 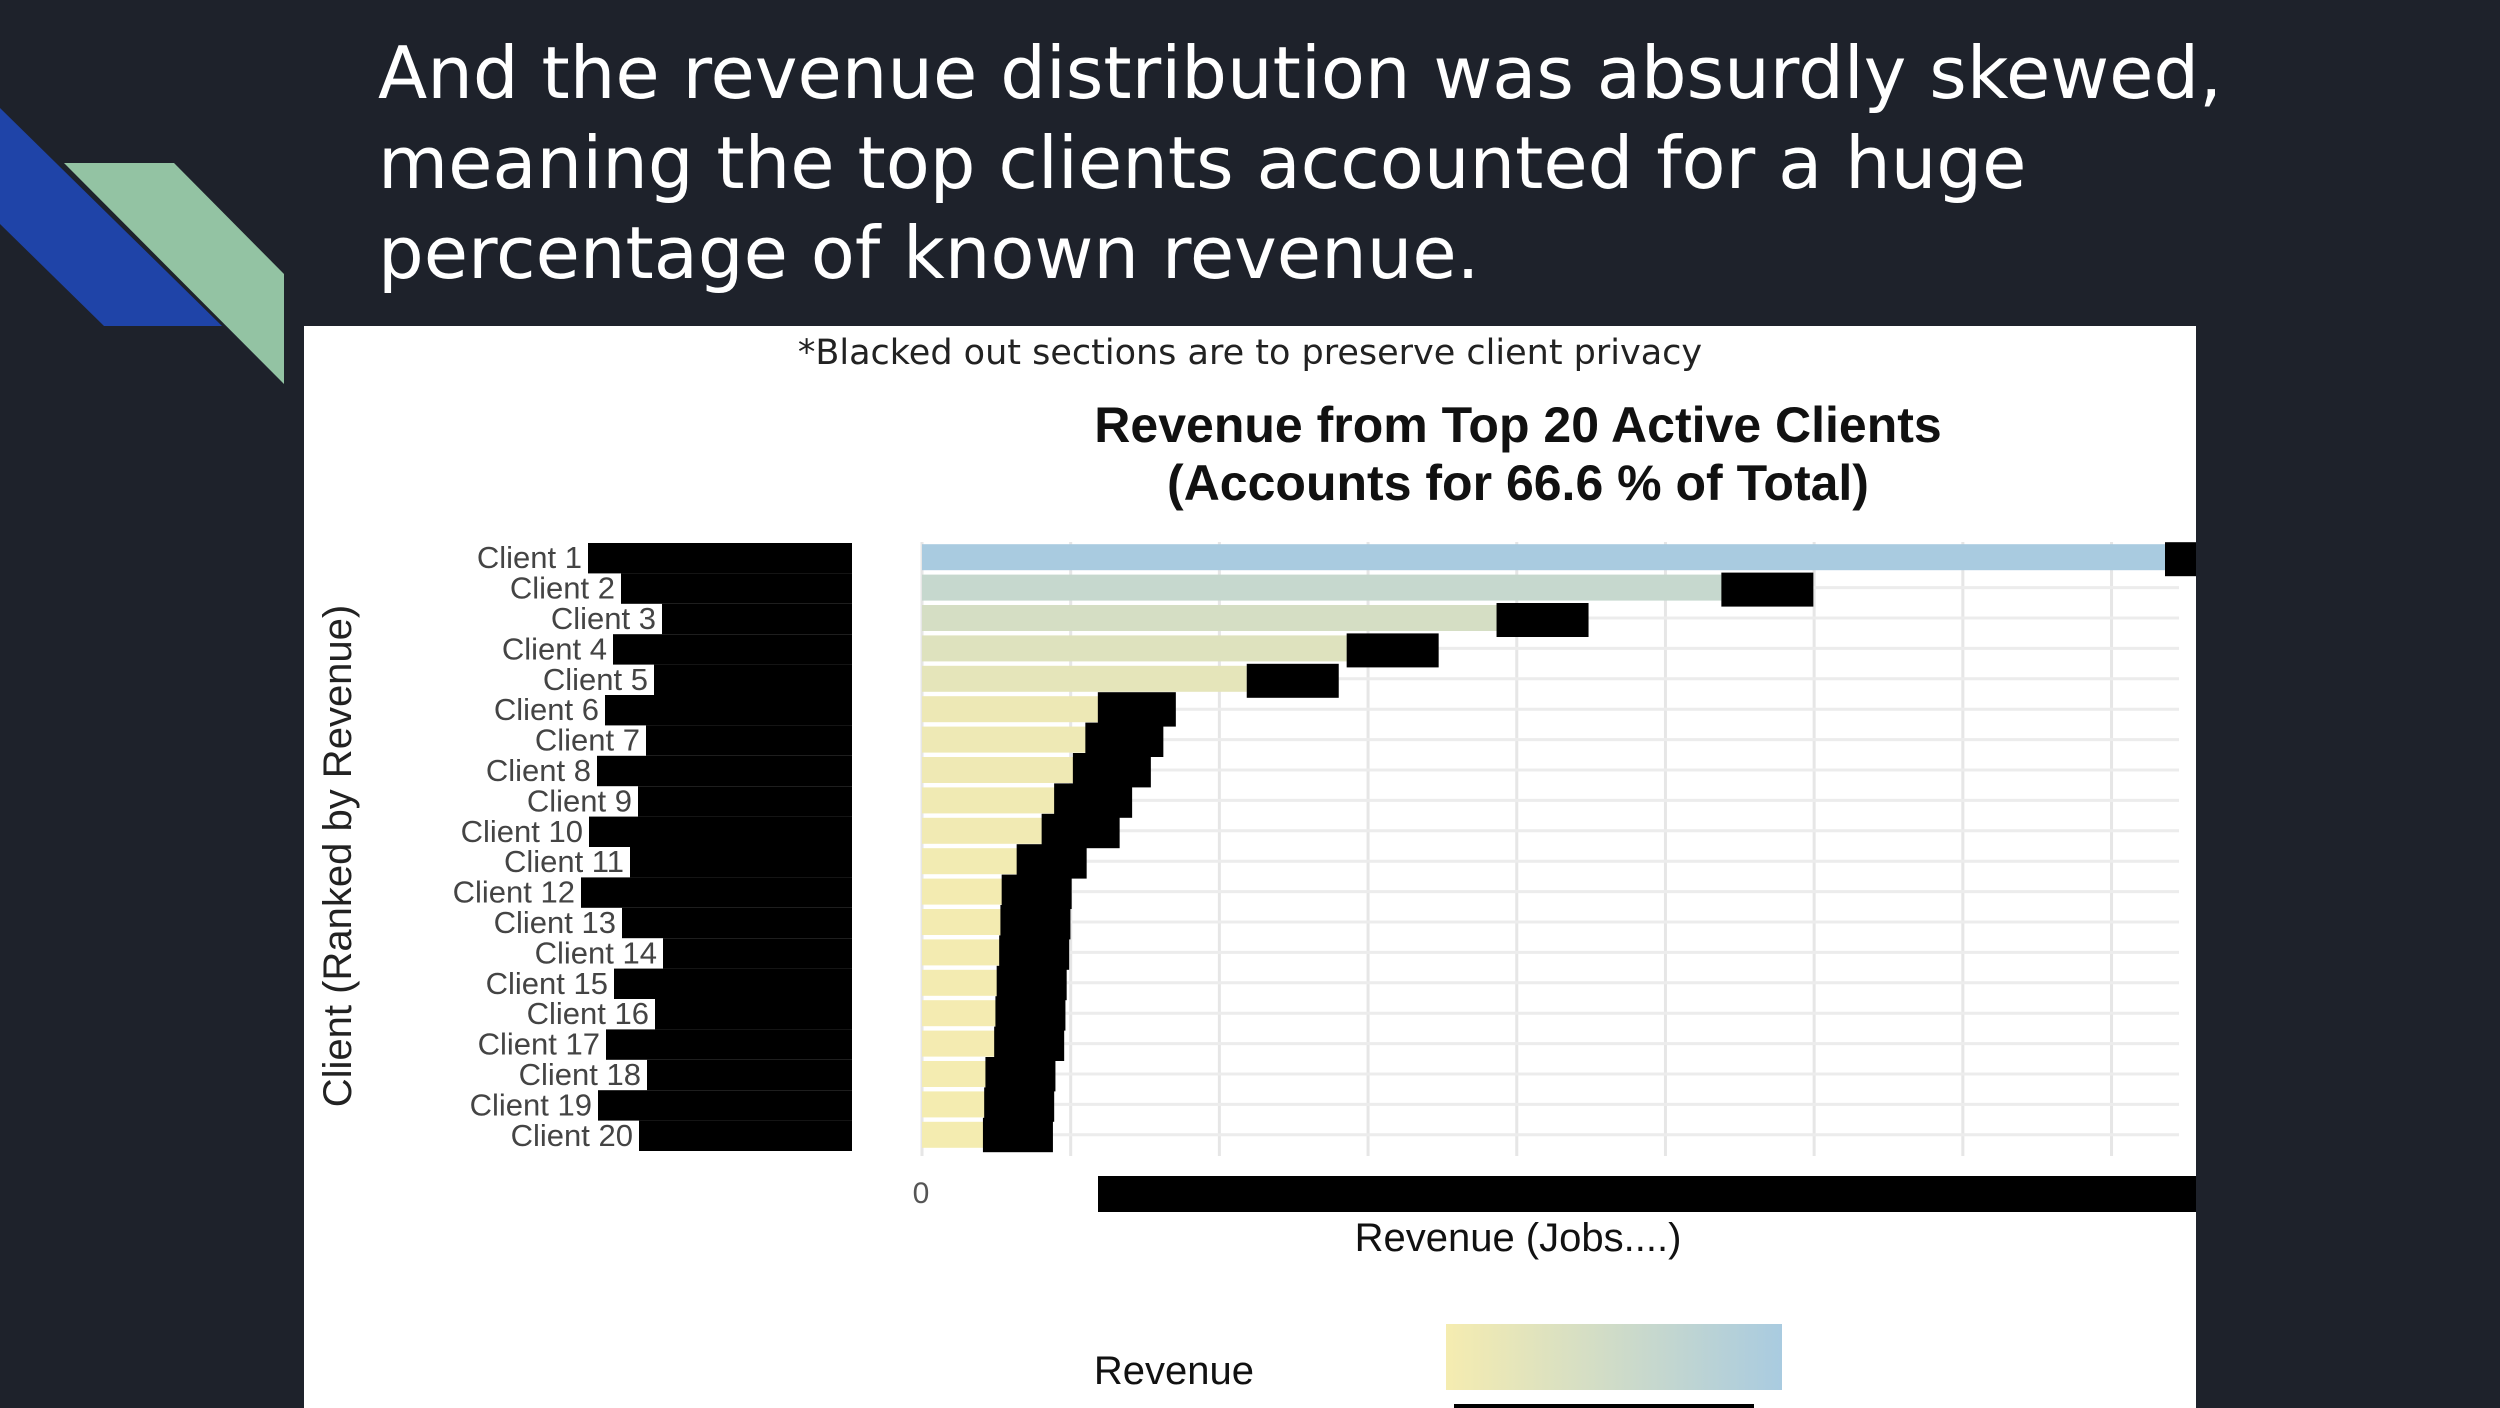 I want to click on y-tick-label: Client 19, so click(x=531, y=1104).